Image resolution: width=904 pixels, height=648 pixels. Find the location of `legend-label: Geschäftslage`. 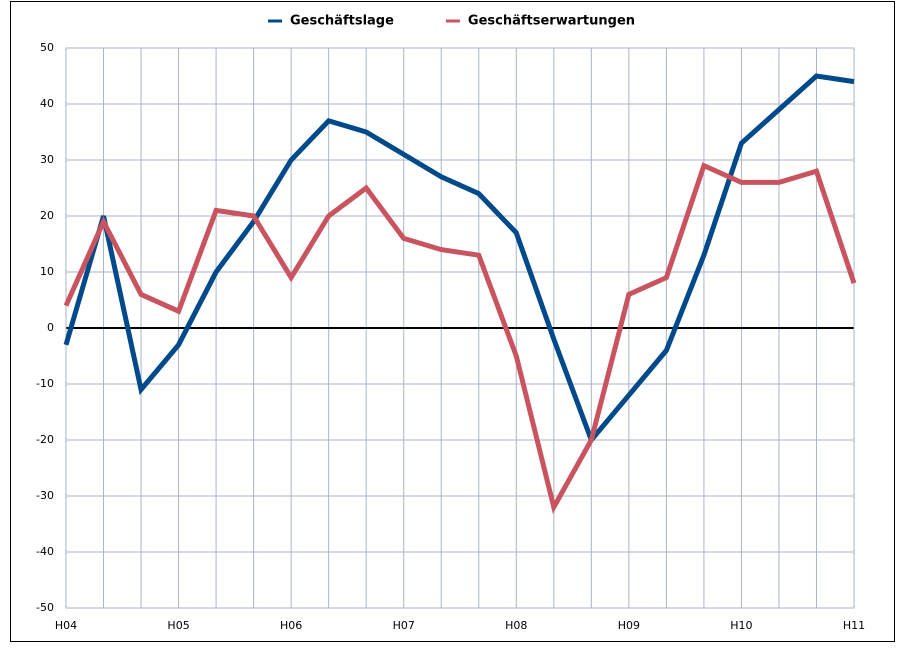

legend-label: Geschäftslage is located at coordinates (342, 21).